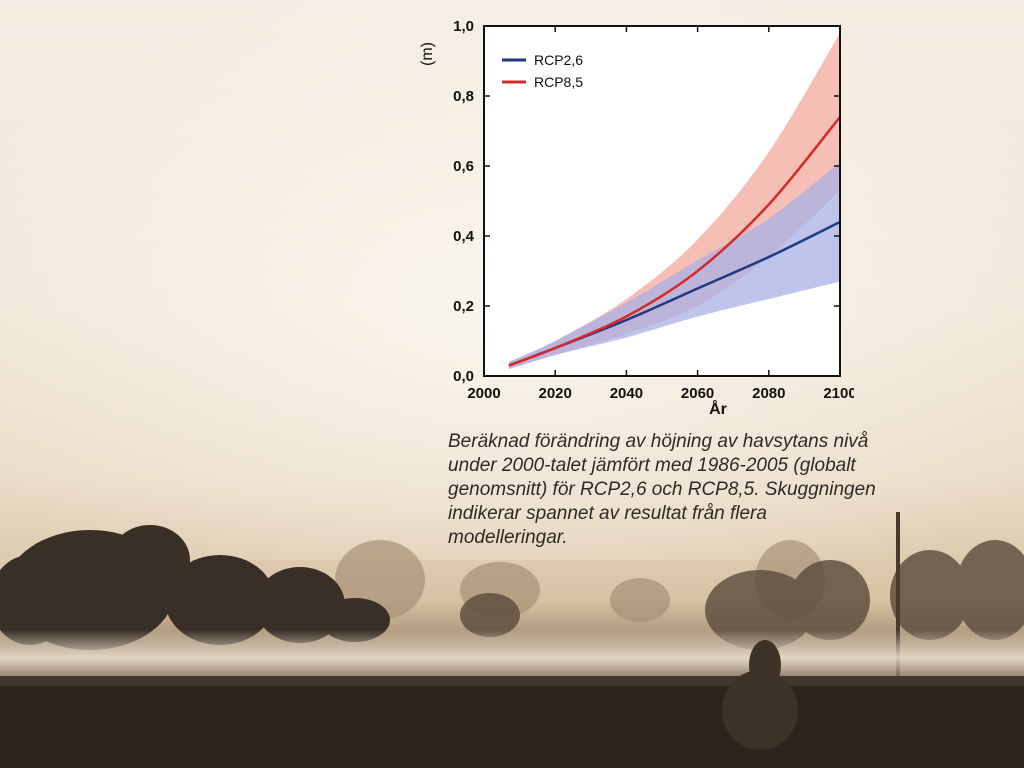 The image size is (1024, 768). Describe the element at coordinates (838, 393) in the screenshot. I see `x-tick-label: 2100` at that location.